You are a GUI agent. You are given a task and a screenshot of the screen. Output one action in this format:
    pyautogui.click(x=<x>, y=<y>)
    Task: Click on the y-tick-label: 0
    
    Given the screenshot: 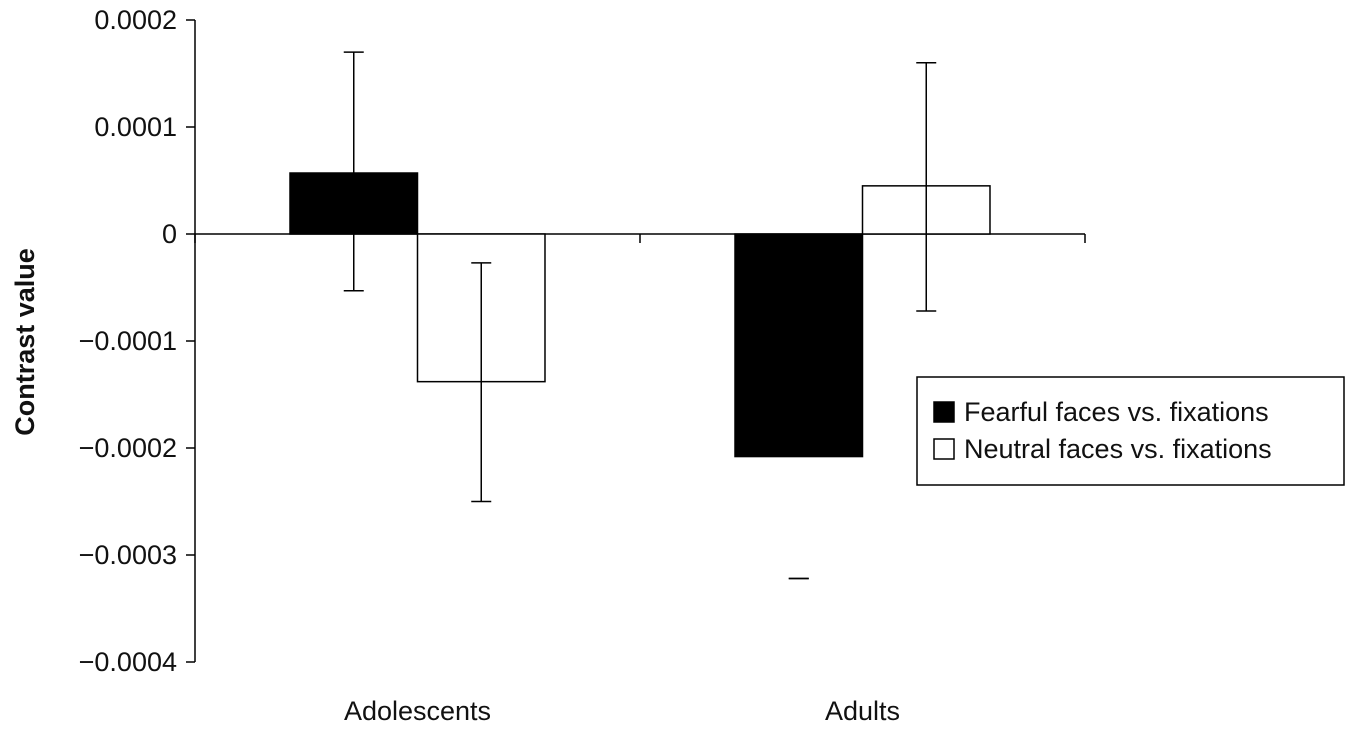 What is the action you would take?
    pyautogui.click(x=169, y=234)
    